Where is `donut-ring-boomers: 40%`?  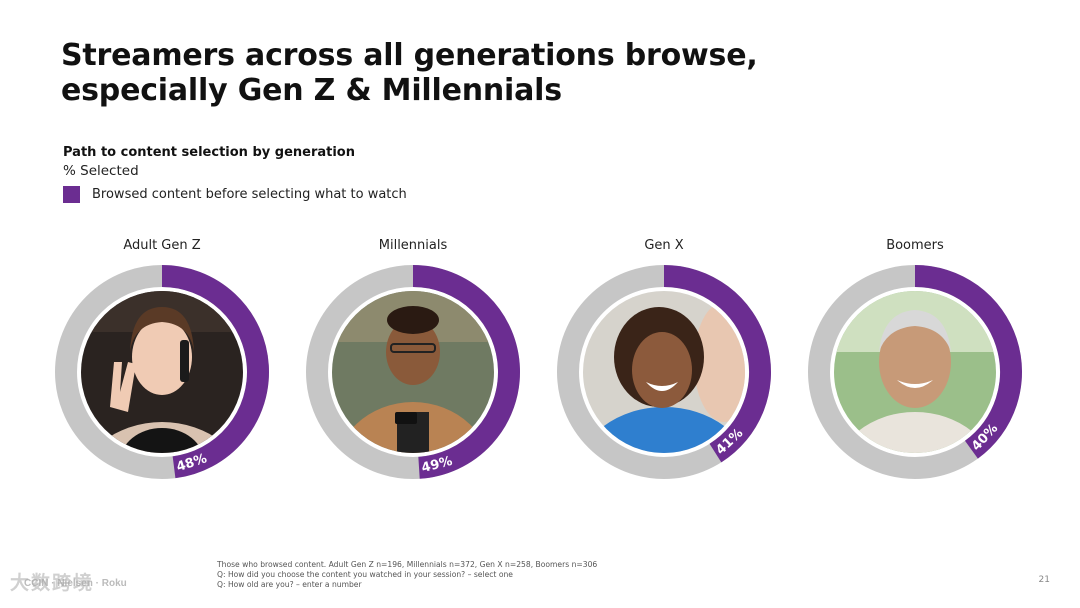 donut-ring-boomers: 40% is located at coordinates (915, 372).